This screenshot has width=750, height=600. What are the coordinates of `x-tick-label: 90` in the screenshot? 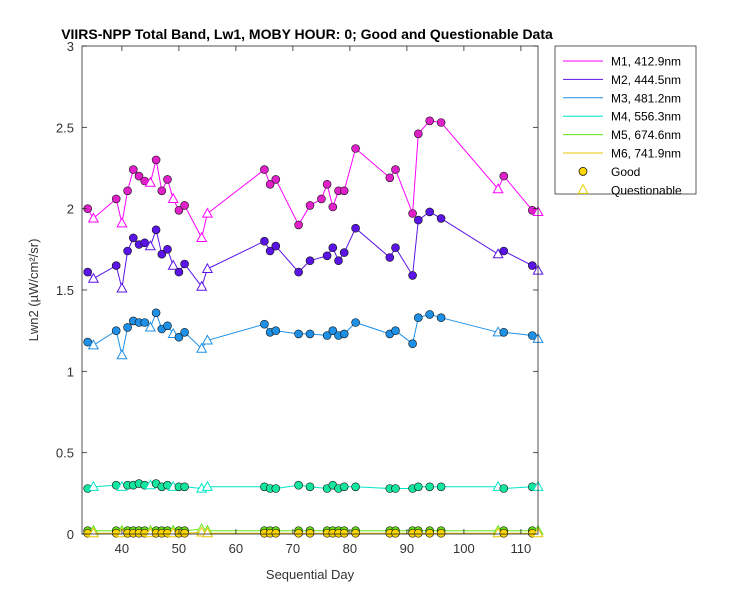 It's located at (407, 548).